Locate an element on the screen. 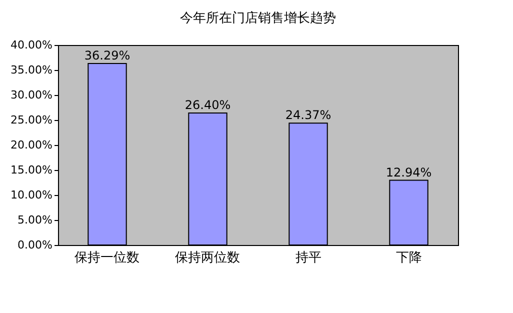 The width and height of the screenshot is (513, 313). x-tick-label: 保持一位数 is located at coordinates (107, 258).